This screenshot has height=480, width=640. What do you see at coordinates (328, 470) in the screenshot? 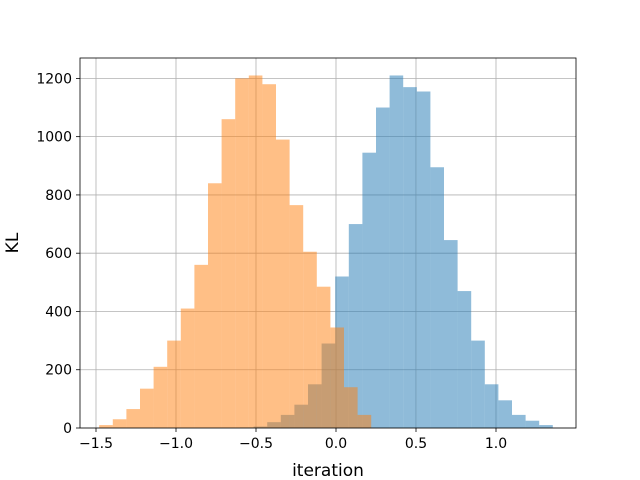
I see `x-axis-label: iteration` at bounding box center [328, 470].